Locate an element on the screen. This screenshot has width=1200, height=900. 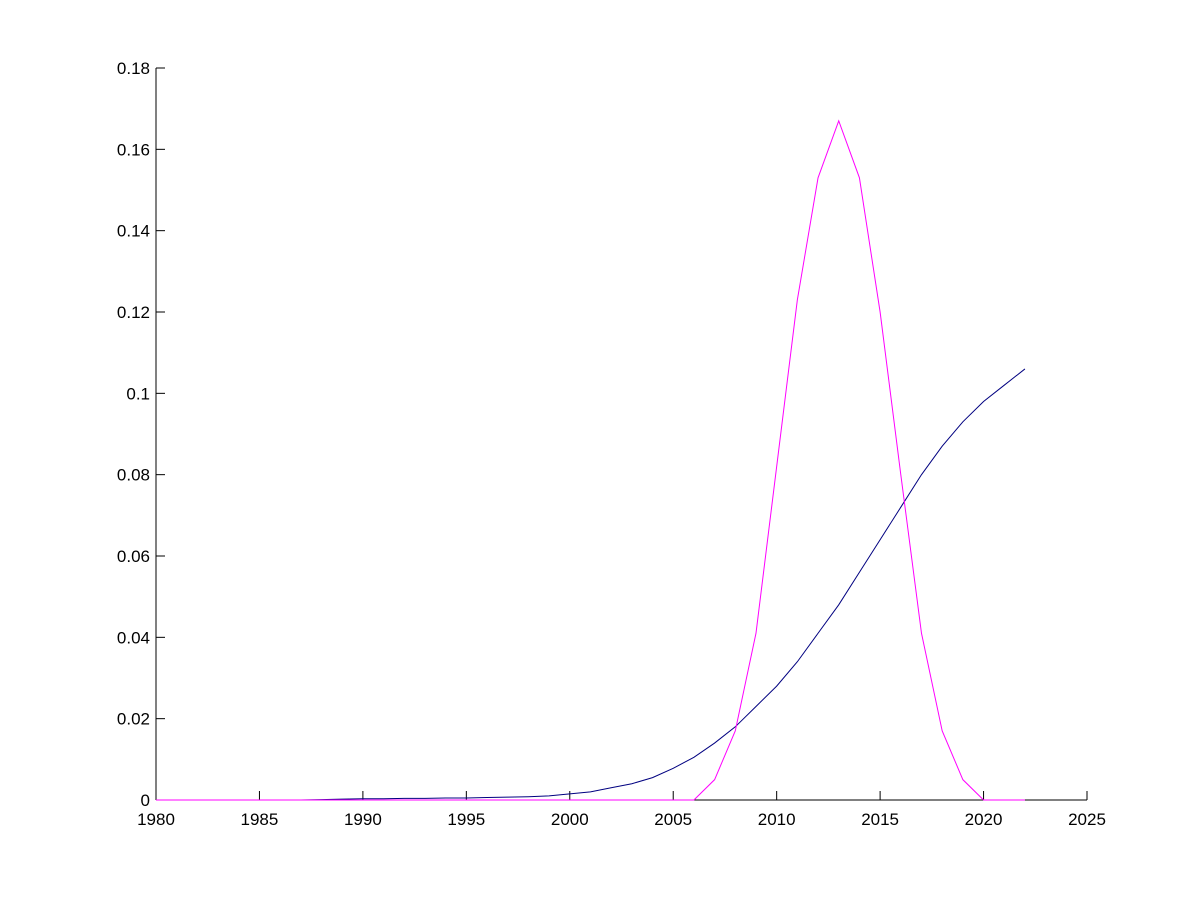
y-tick-label: 0.1 is located at coordinates (138, 393).